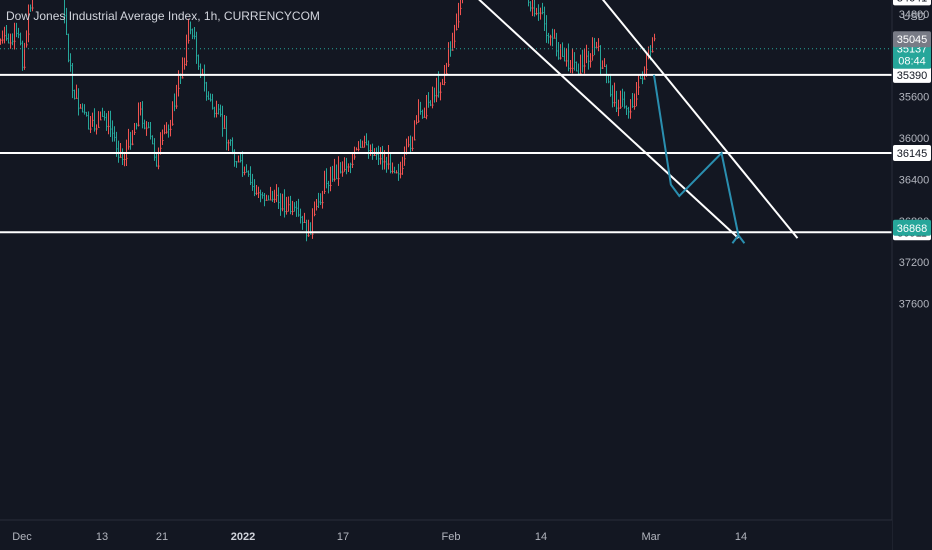 Image resolution: width=932 pixels, height=550 pixels. What do you see at coordinates (608, 119) in the screenshot?
I see `channel-line` at bounding box center [608, 119].